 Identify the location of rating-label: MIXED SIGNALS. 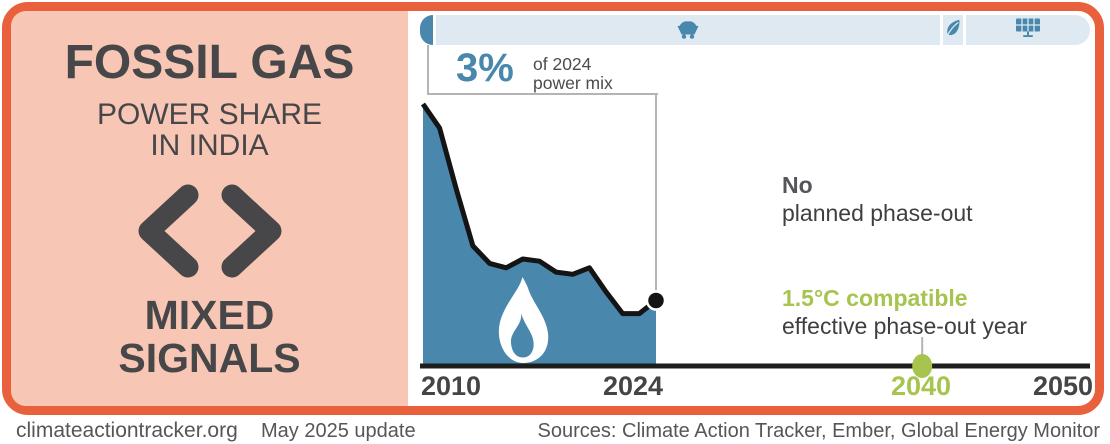
(209, 337).